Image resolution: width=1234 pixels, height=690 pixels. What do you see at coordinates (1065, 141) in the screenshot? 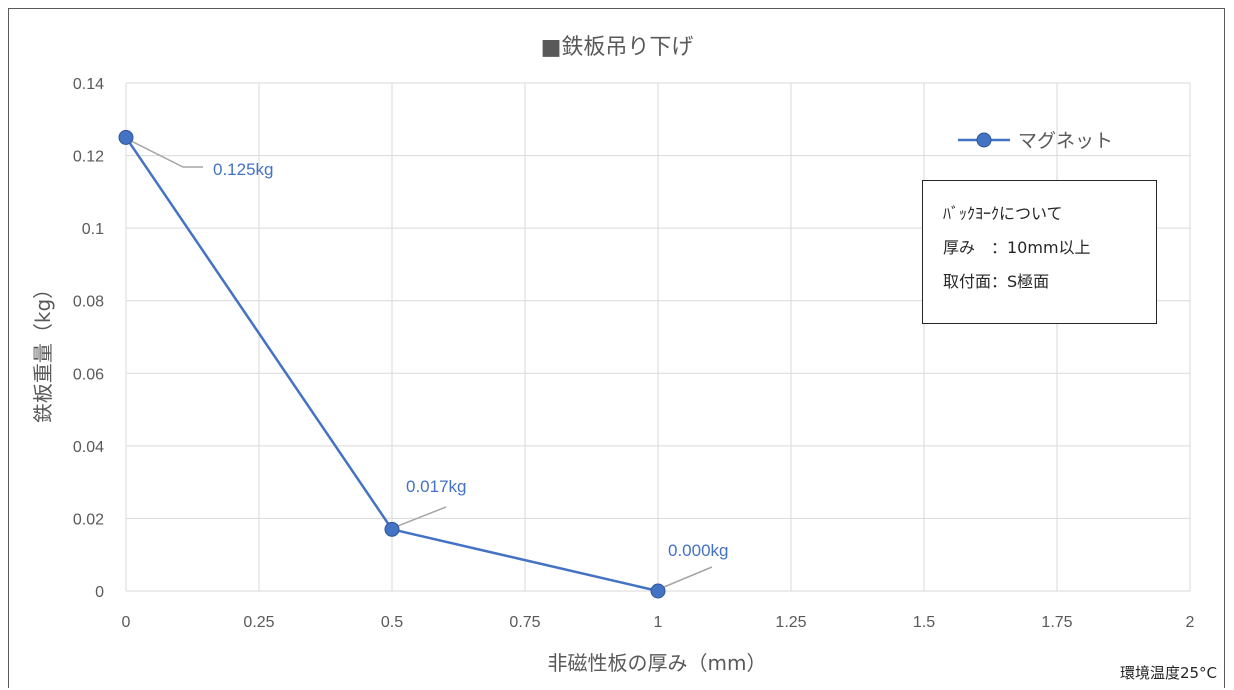
I see `legend-label: マグネット` at bounding box center [1065, 141].